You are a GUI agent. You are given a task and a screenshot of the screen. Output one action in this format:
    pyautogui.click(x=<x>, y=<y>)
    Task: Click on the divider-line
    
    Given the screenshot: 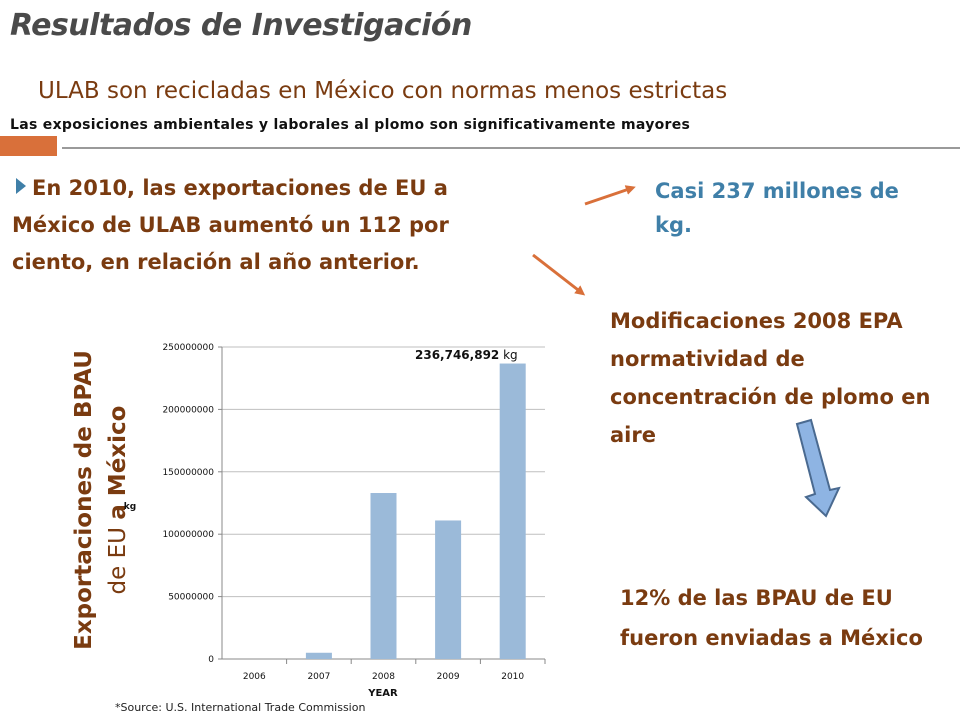 What is the action you would take?
    pyautogui.click(x=511, y=148)
    